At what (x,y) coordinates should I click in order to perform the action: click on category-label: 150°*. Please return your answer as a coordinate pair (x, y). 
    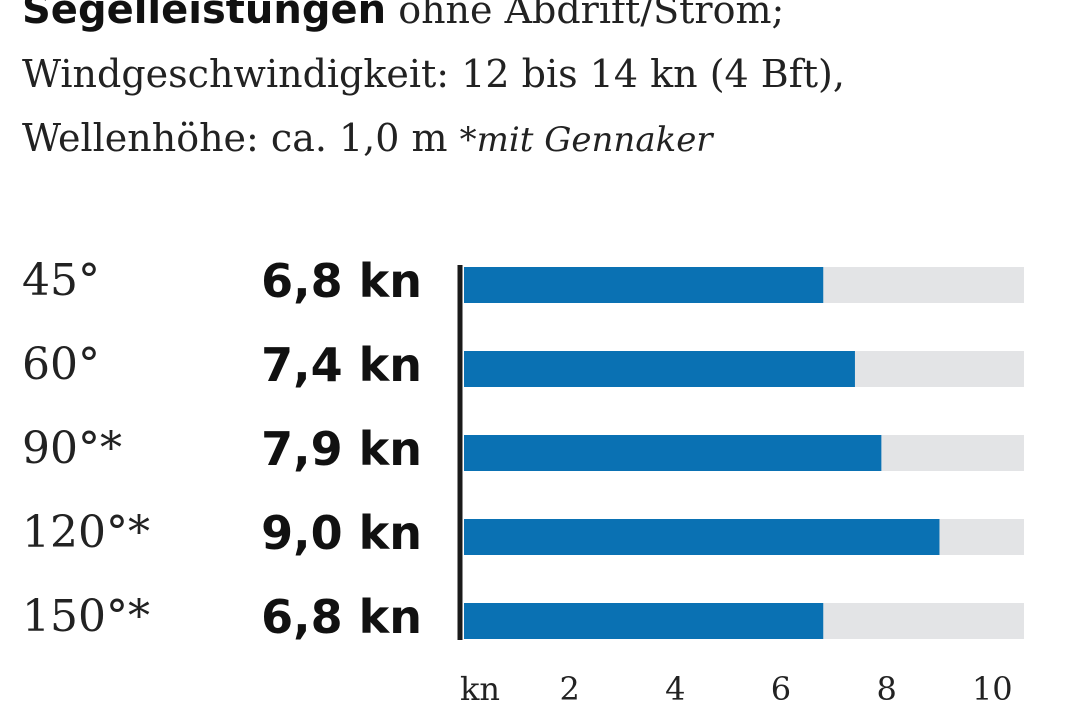
    Looking at the image, I should click on (86, 616).